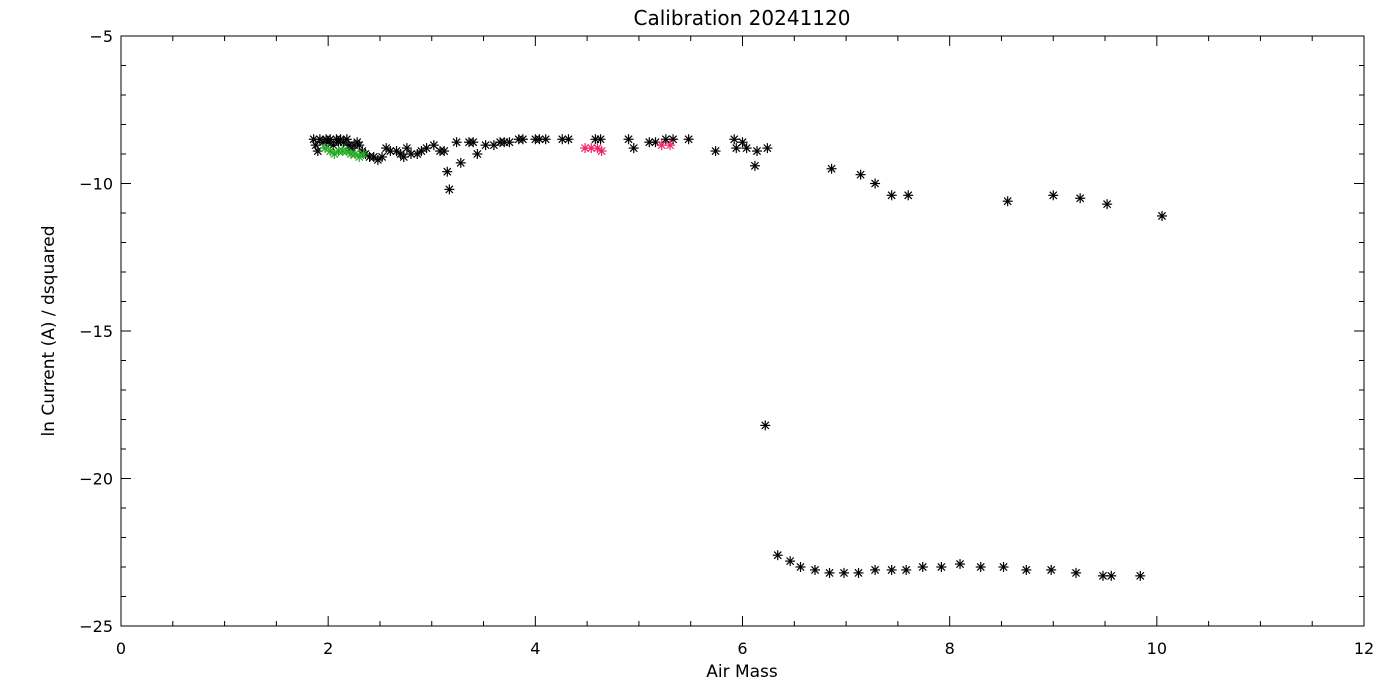  What do you see at coordinates (535, 648) in the screenshot?
I see `x-tick-label: 4` at bounding box center [535, 648].